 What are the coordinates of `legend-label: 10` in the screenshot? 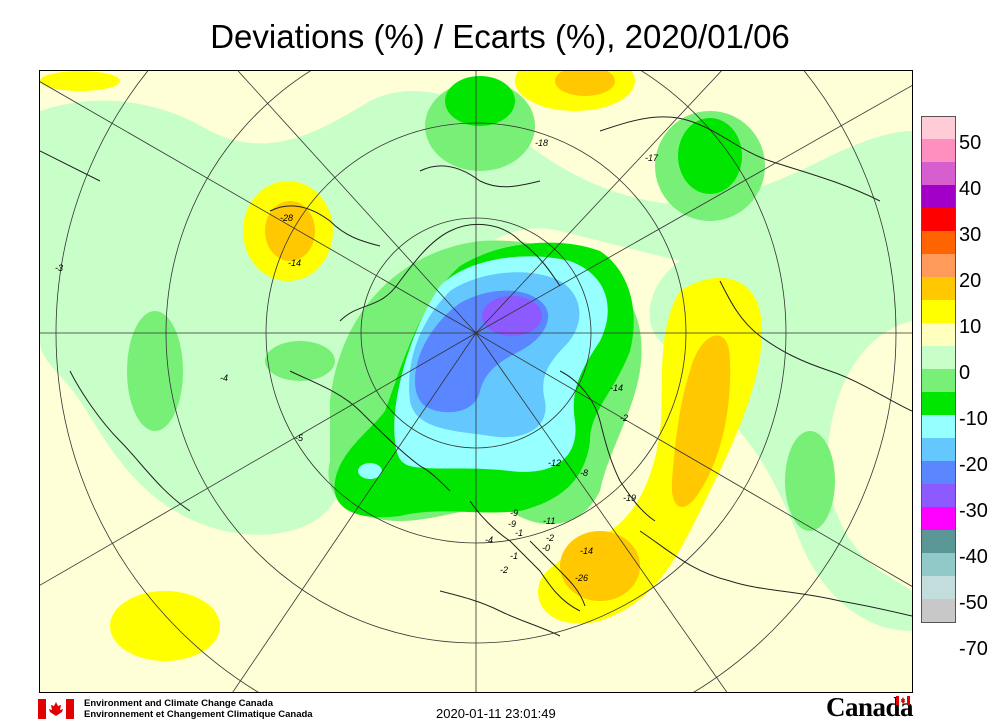 It's located at (970, 327).